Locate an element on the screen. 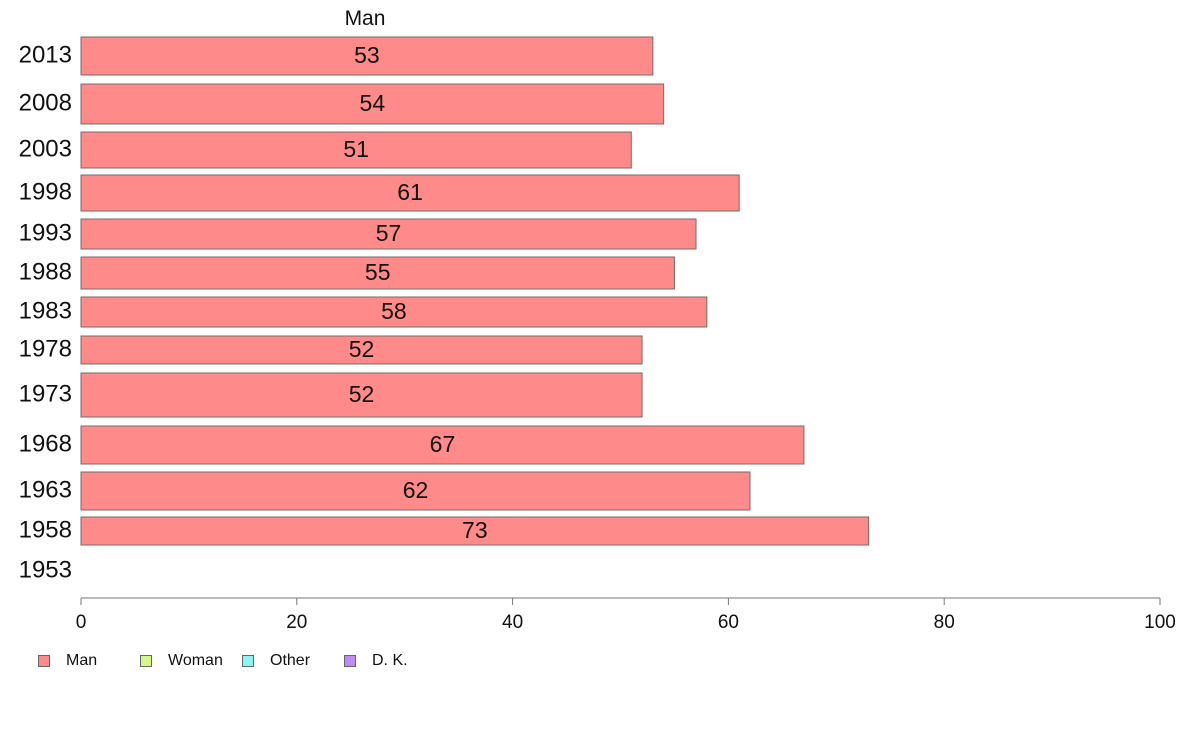 This screenshot has height=736, width=1188. legend-item-woman: Woman is located at coordinates (182, 661).